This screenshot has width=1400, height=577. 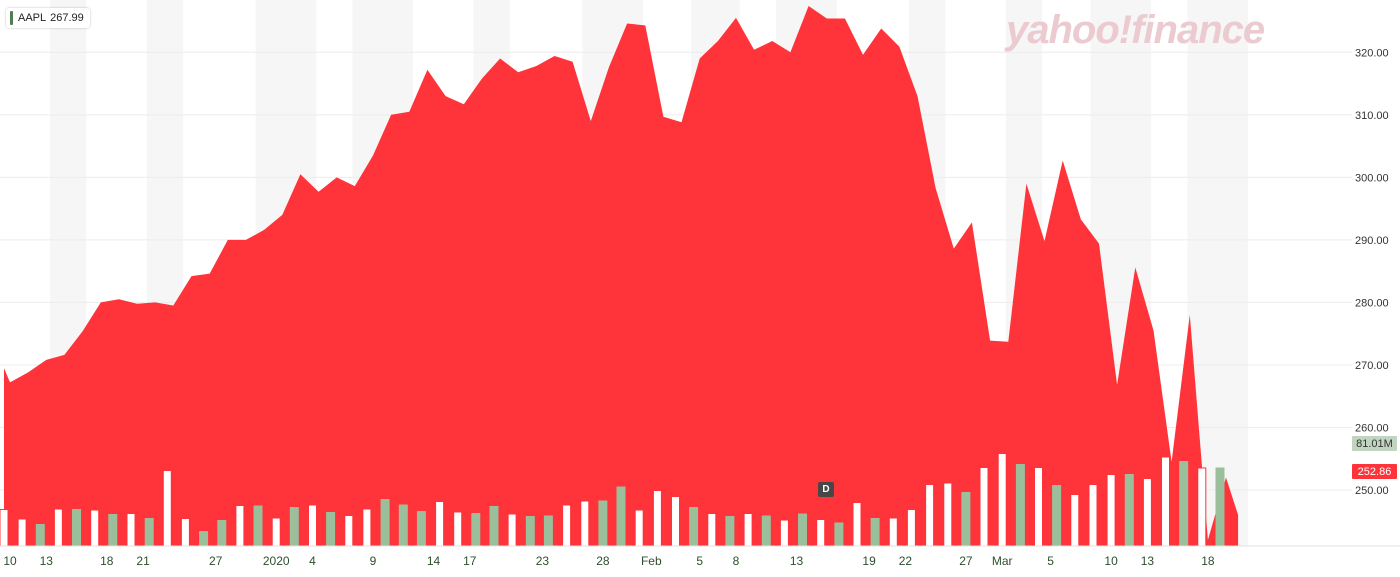 What do you see at coordinates (1135, 30) in the screenshot?
I see `yahoo-finance-logo: yahoo!finance` at bounding box center [1135, 30].